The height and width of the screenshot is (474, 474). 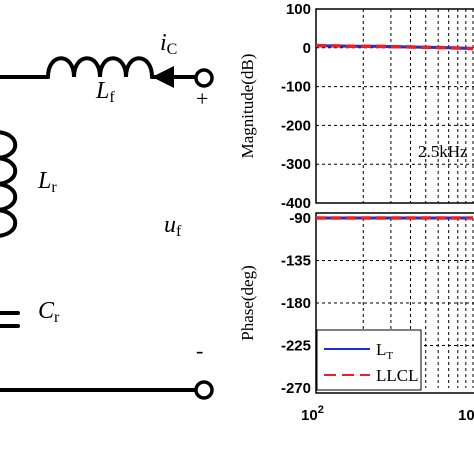 I want to click on magnitude-grid, so click(x=395, y=106).